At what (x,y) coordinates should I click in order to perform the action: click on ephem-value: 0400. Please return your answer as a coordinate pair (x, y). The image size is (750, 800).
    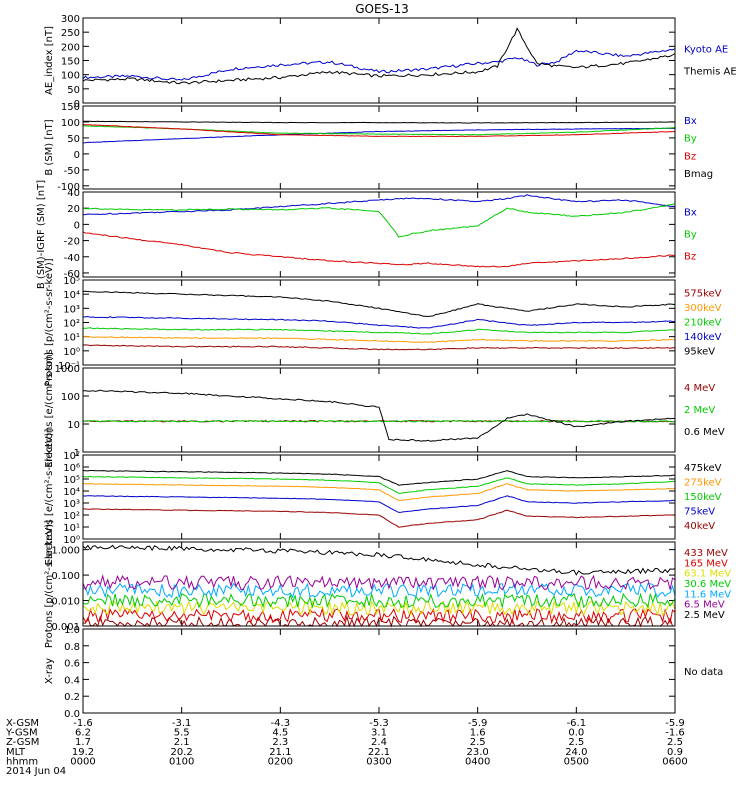
    Looking at the image, I should click on (477, 761).